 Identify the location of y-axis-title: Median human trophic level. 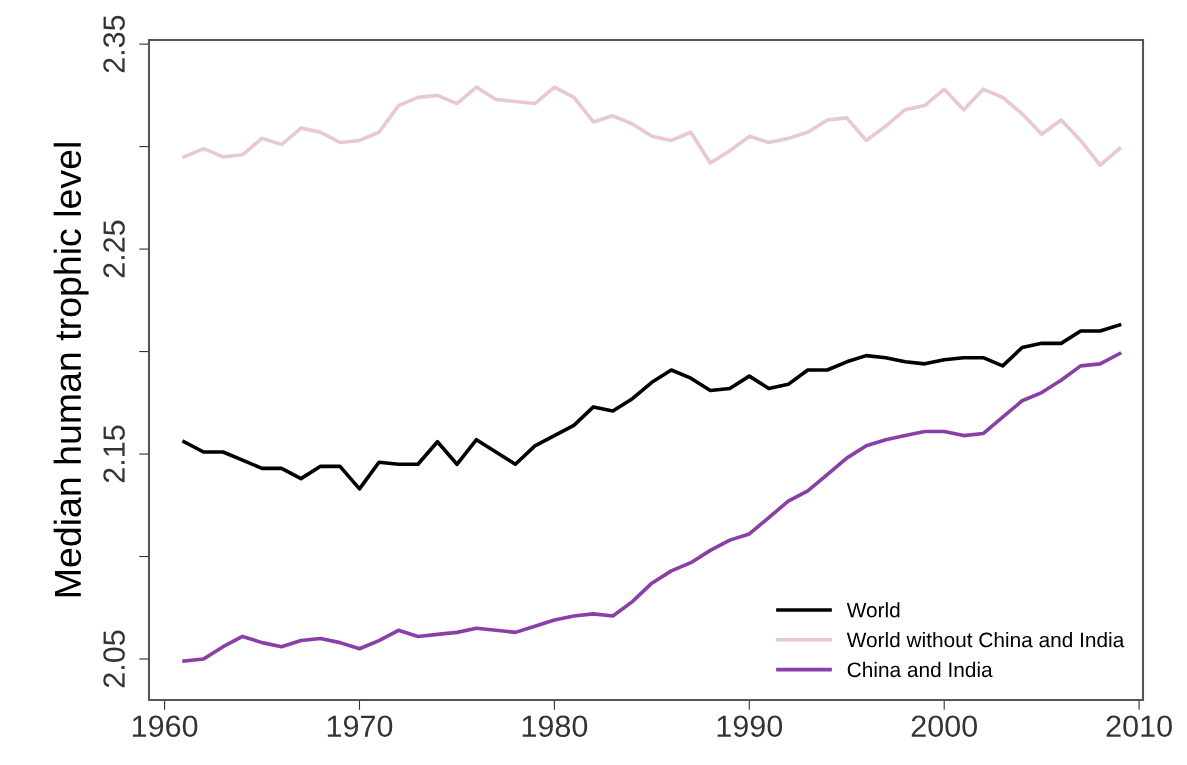
(71, 370).